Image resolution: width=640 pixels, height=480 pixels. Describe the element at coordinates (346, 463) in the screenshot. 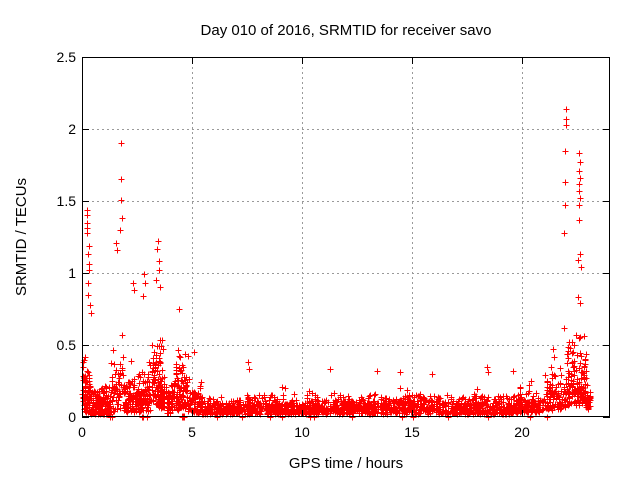

I see `x-axis-label: GPS time / hours` at that location.